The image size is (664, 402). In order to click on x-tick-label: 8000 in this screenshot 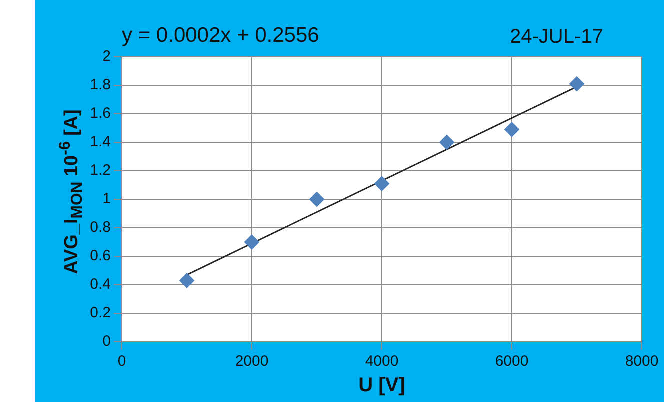, I will do `click(642, 361)`.